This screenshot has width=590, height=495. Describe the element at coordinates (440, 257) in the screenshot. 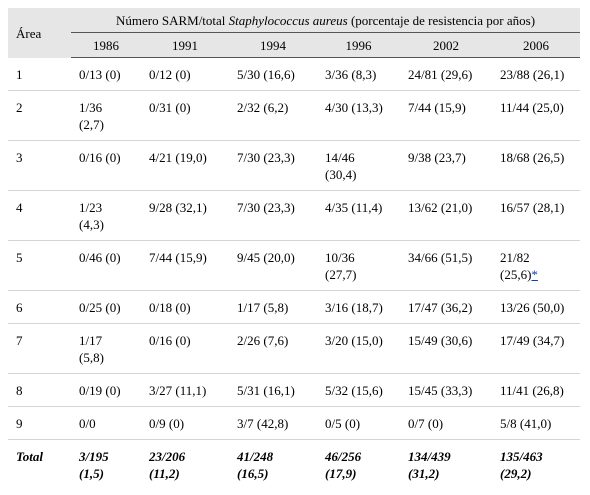

I see `cell-text: 34/66 (51,5)` at that location.